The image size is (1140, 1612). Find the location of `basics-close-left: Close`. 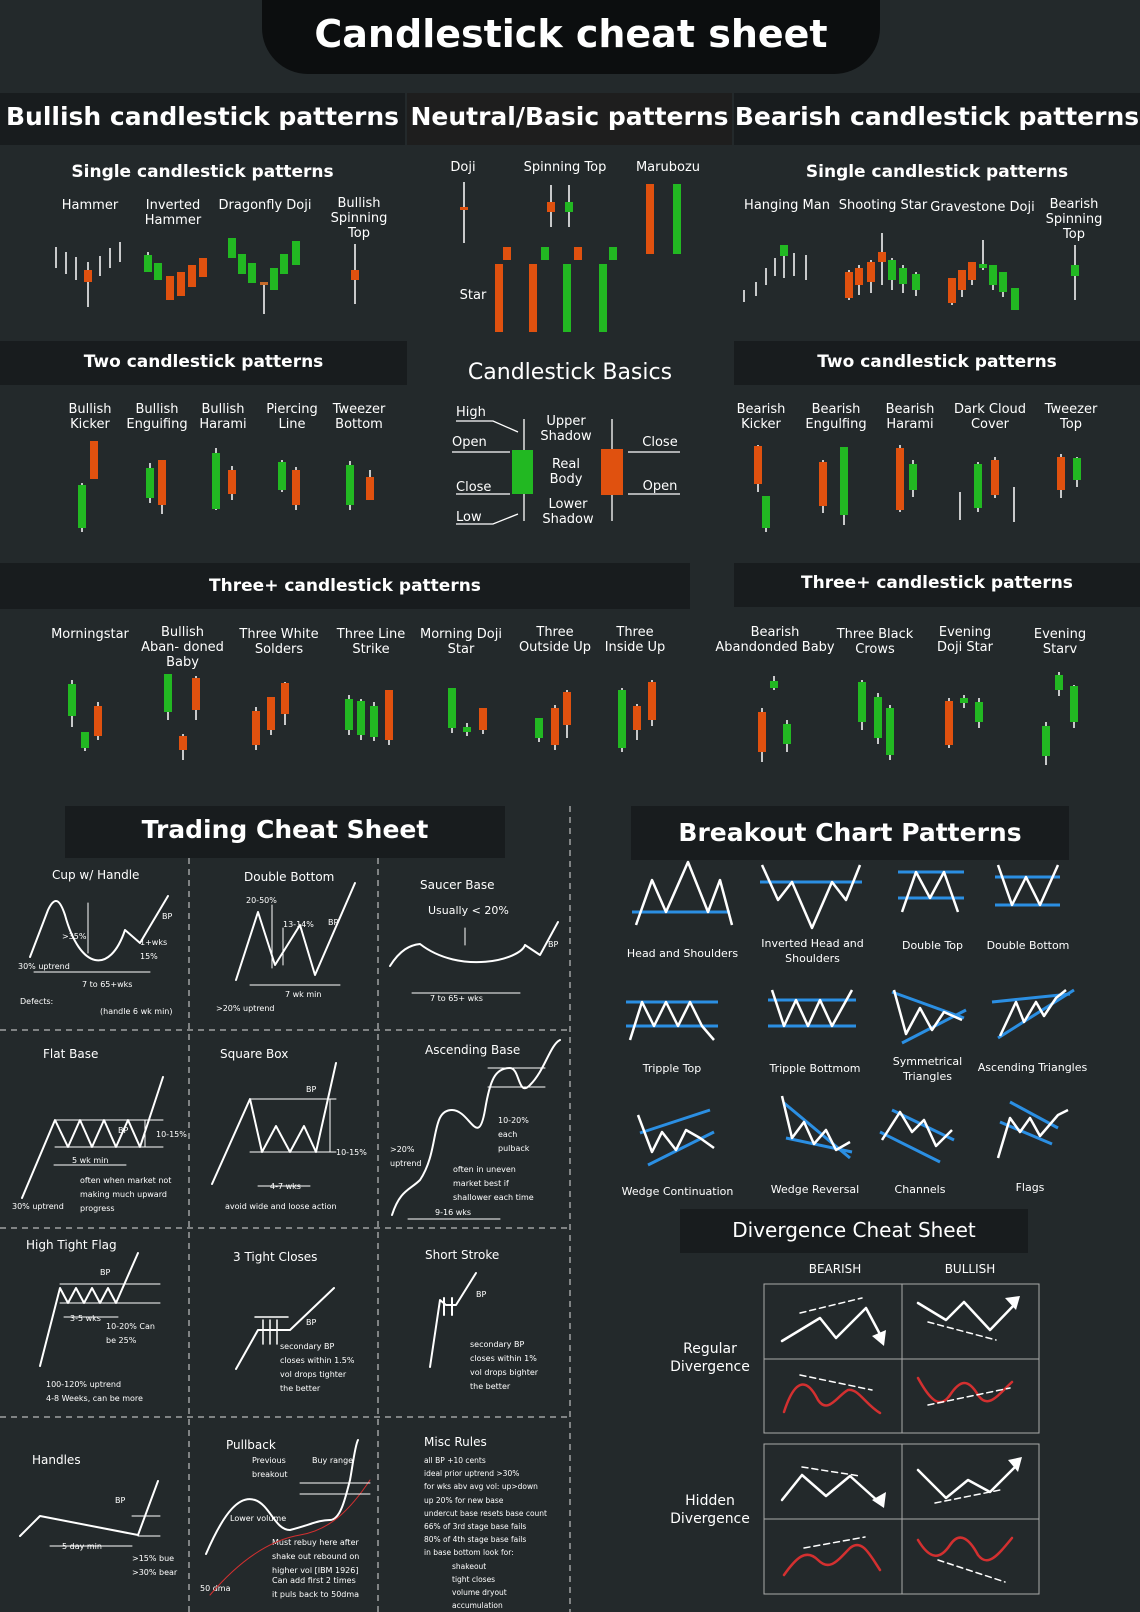

basics-close-left: Close is located at coordinates (474, 487).